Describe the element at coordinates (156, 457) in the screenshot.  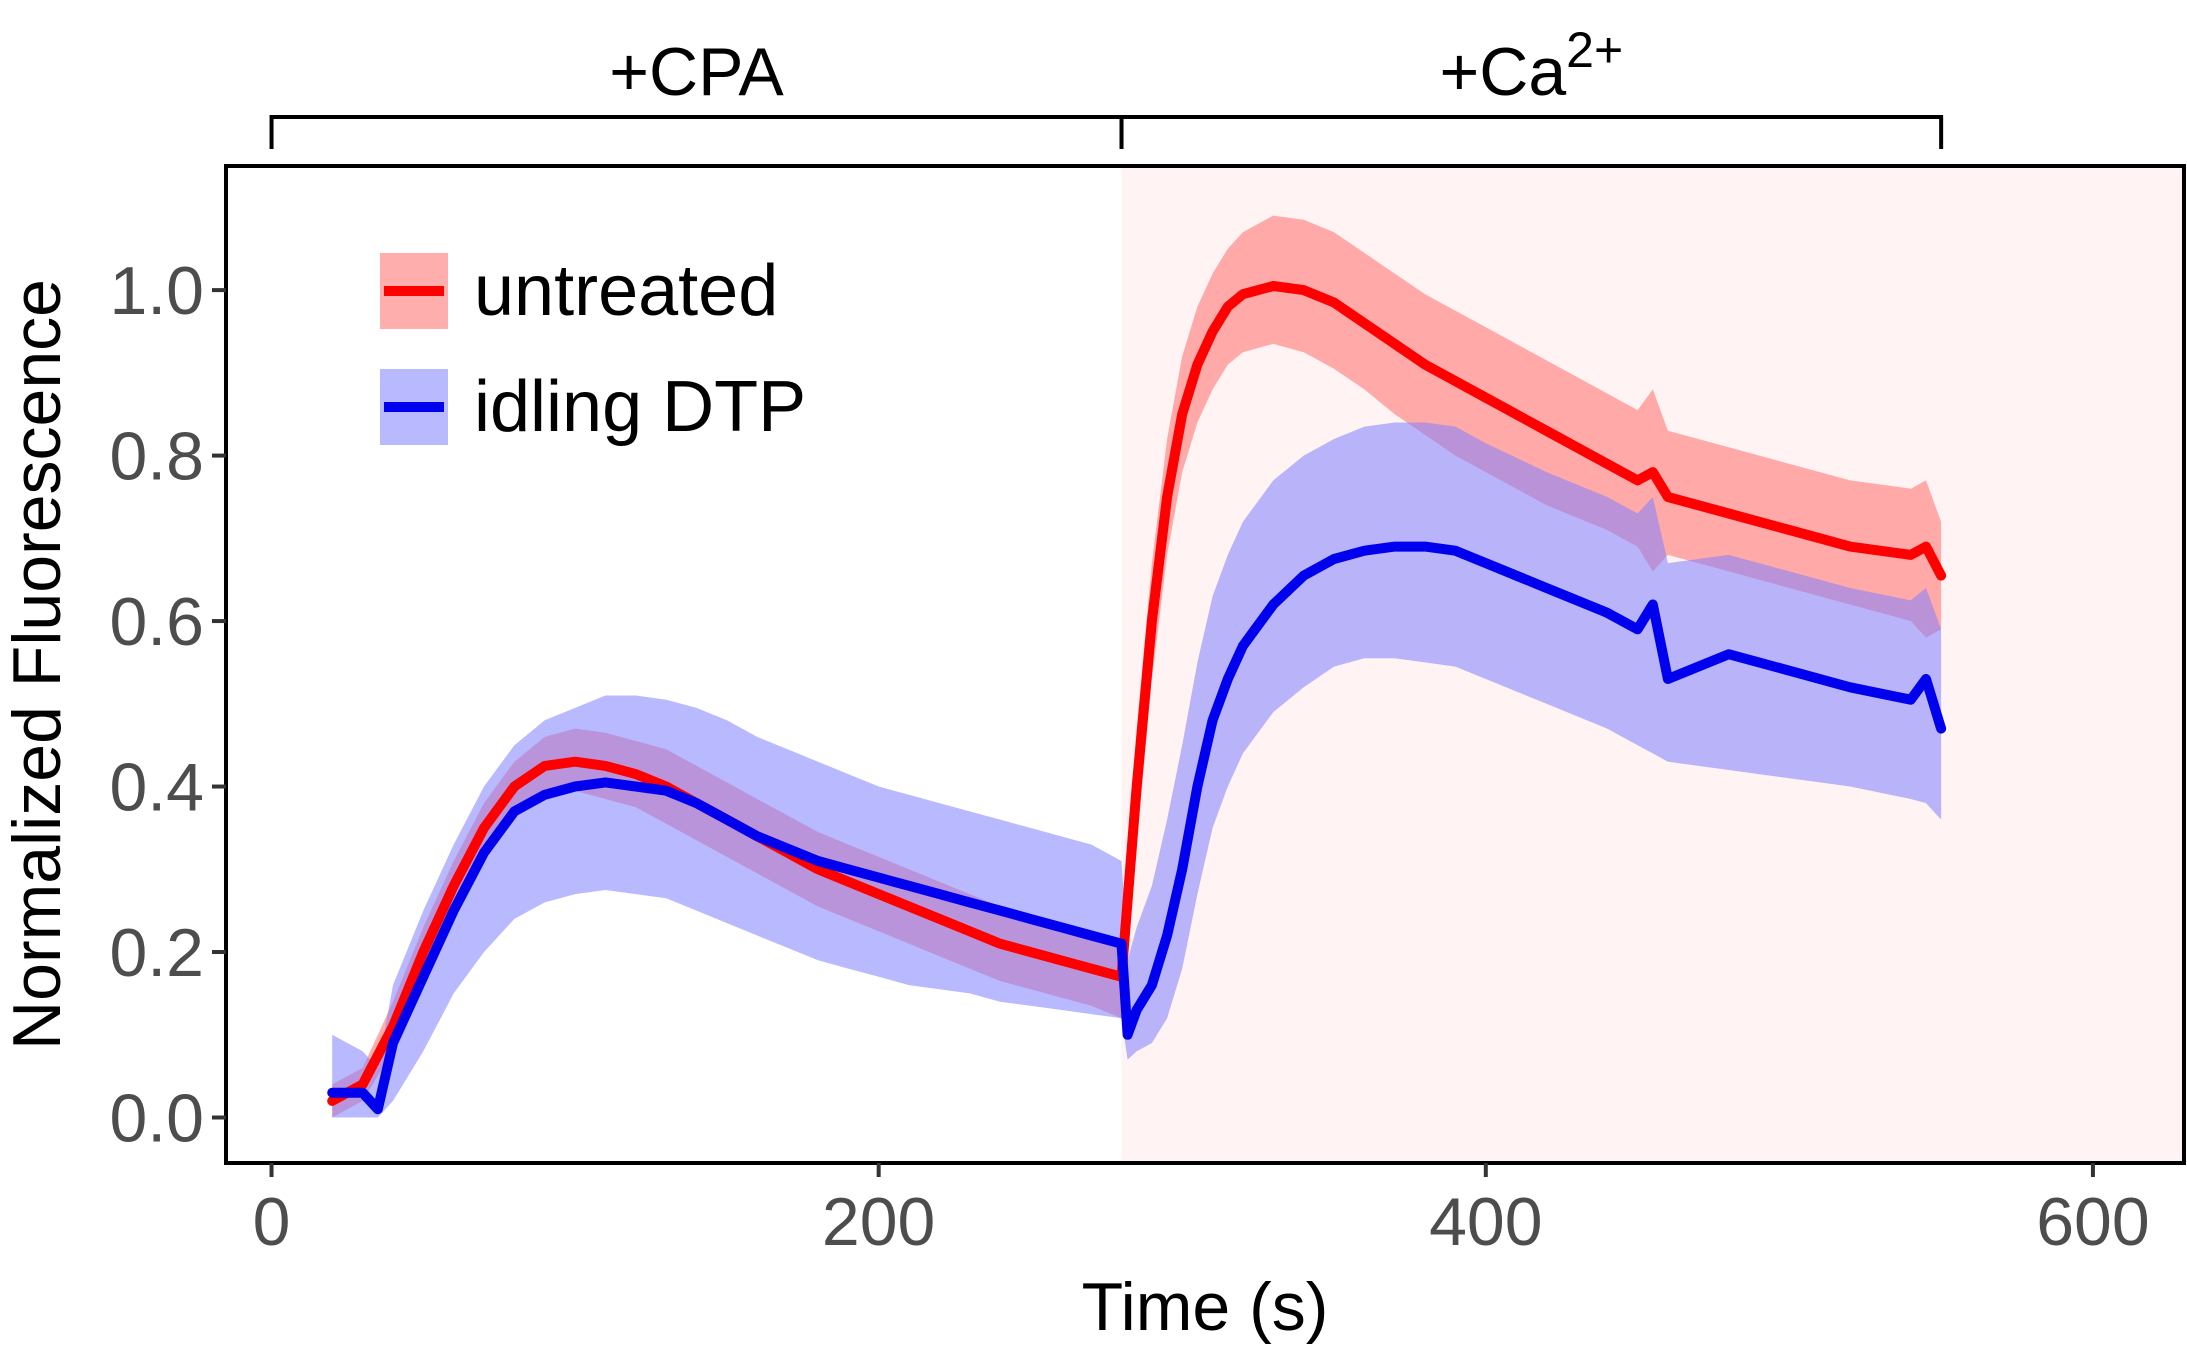
I see `y-tick-label: 0.8` at that location.